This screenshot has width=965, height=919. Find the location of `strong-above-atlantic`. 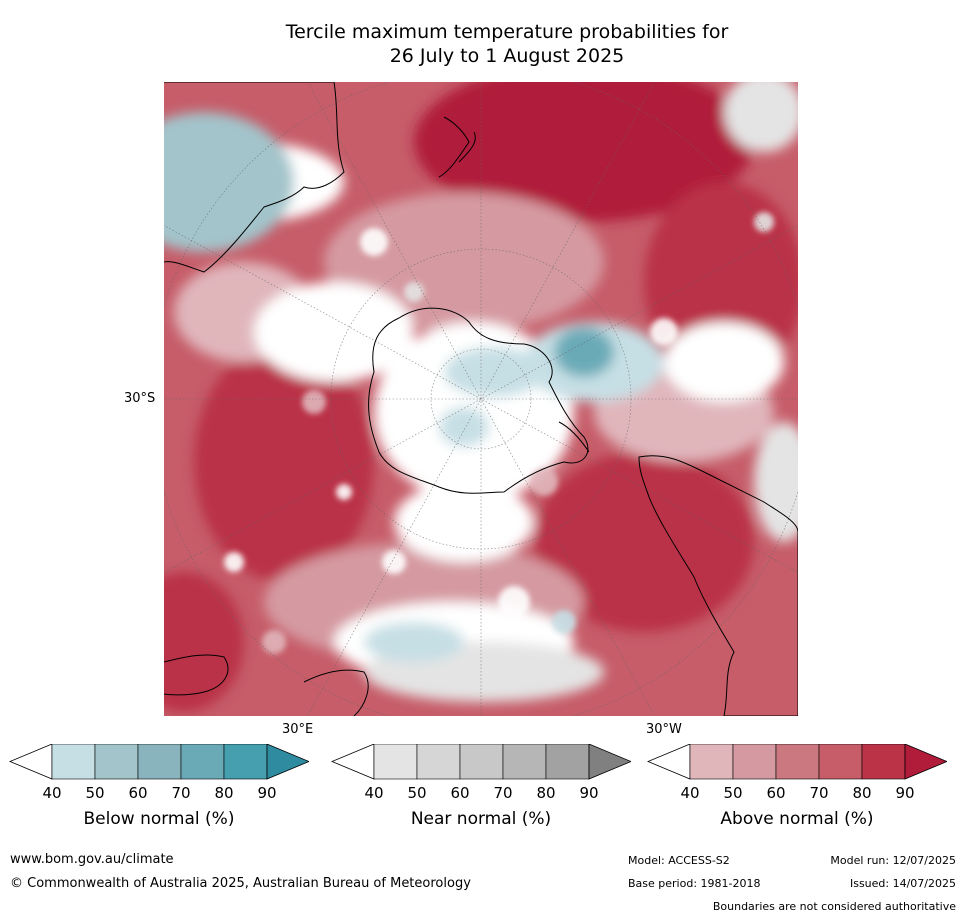

strong-above-atlantic is located at coordinates (644, 542).